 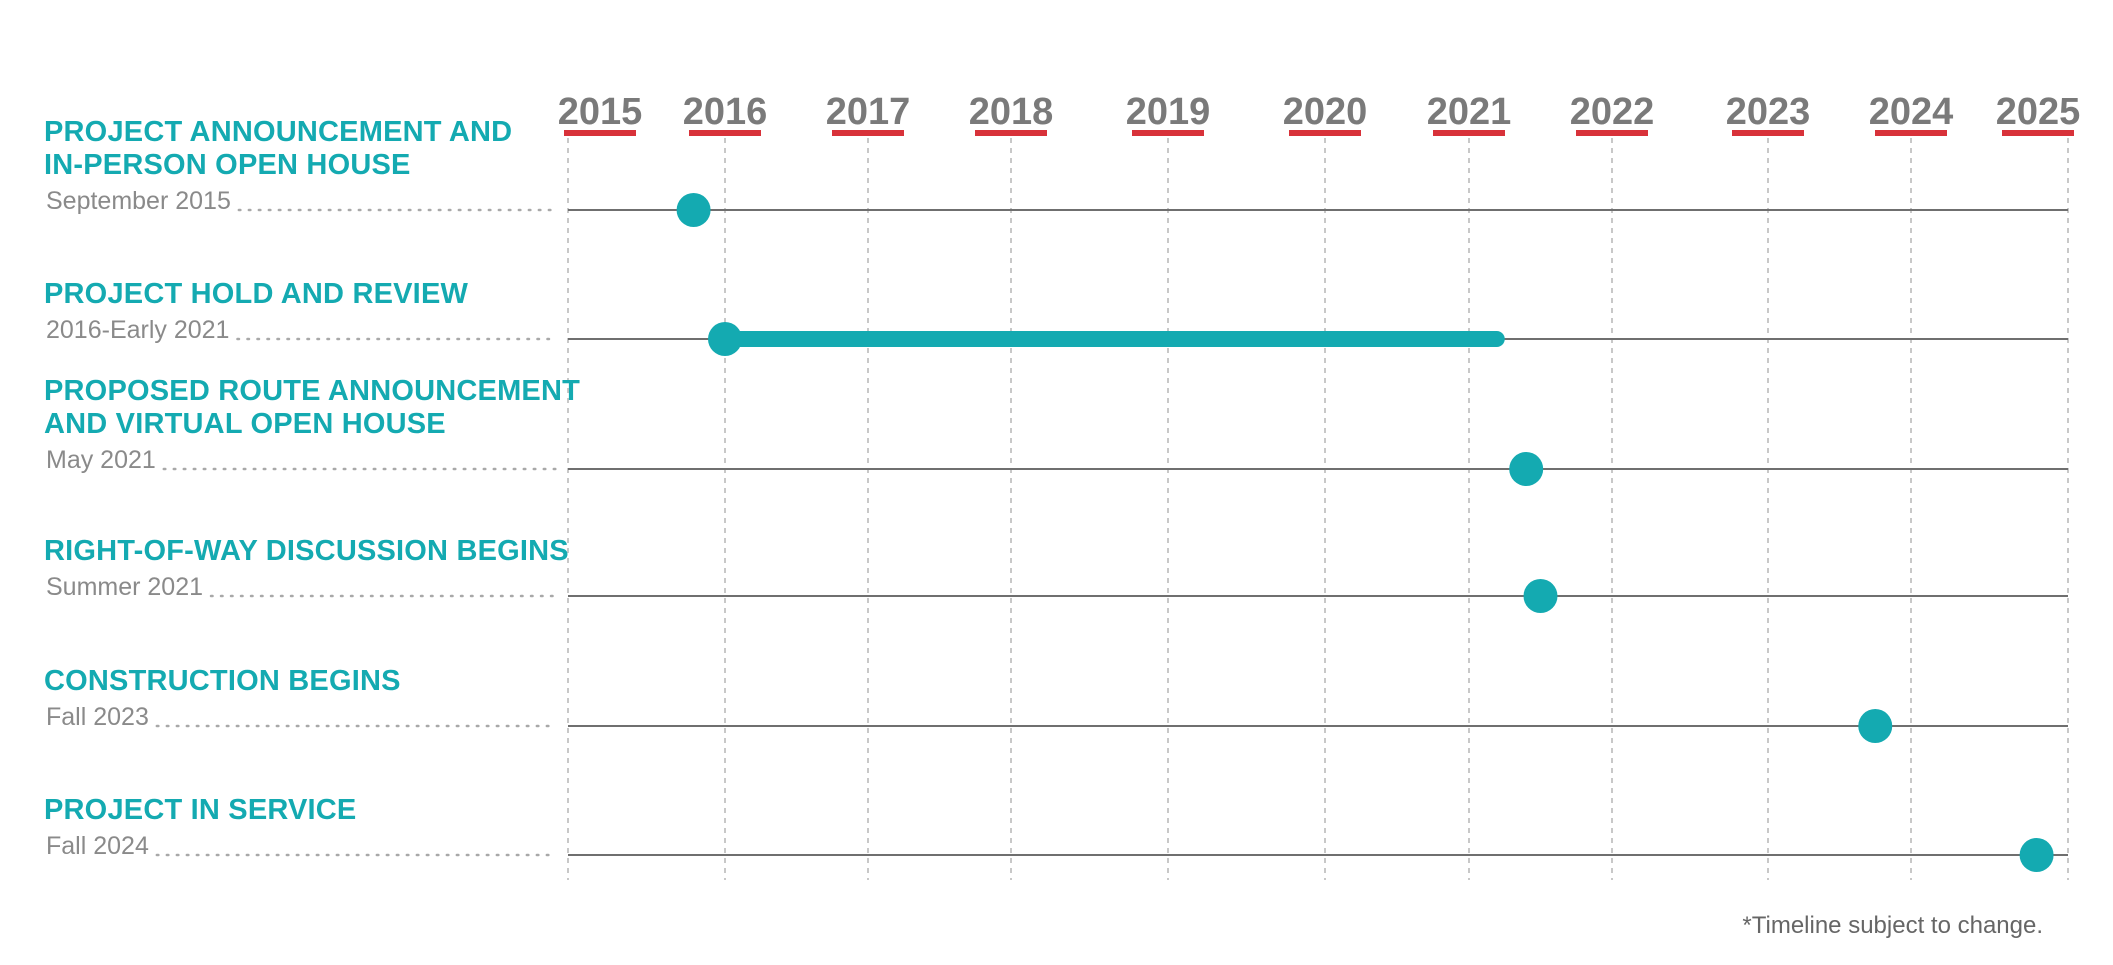 What do you see at coordinates (124, 587) in the screenshot?
I see `milestone-date: Summer 2021` at bounding box center [124, 587].